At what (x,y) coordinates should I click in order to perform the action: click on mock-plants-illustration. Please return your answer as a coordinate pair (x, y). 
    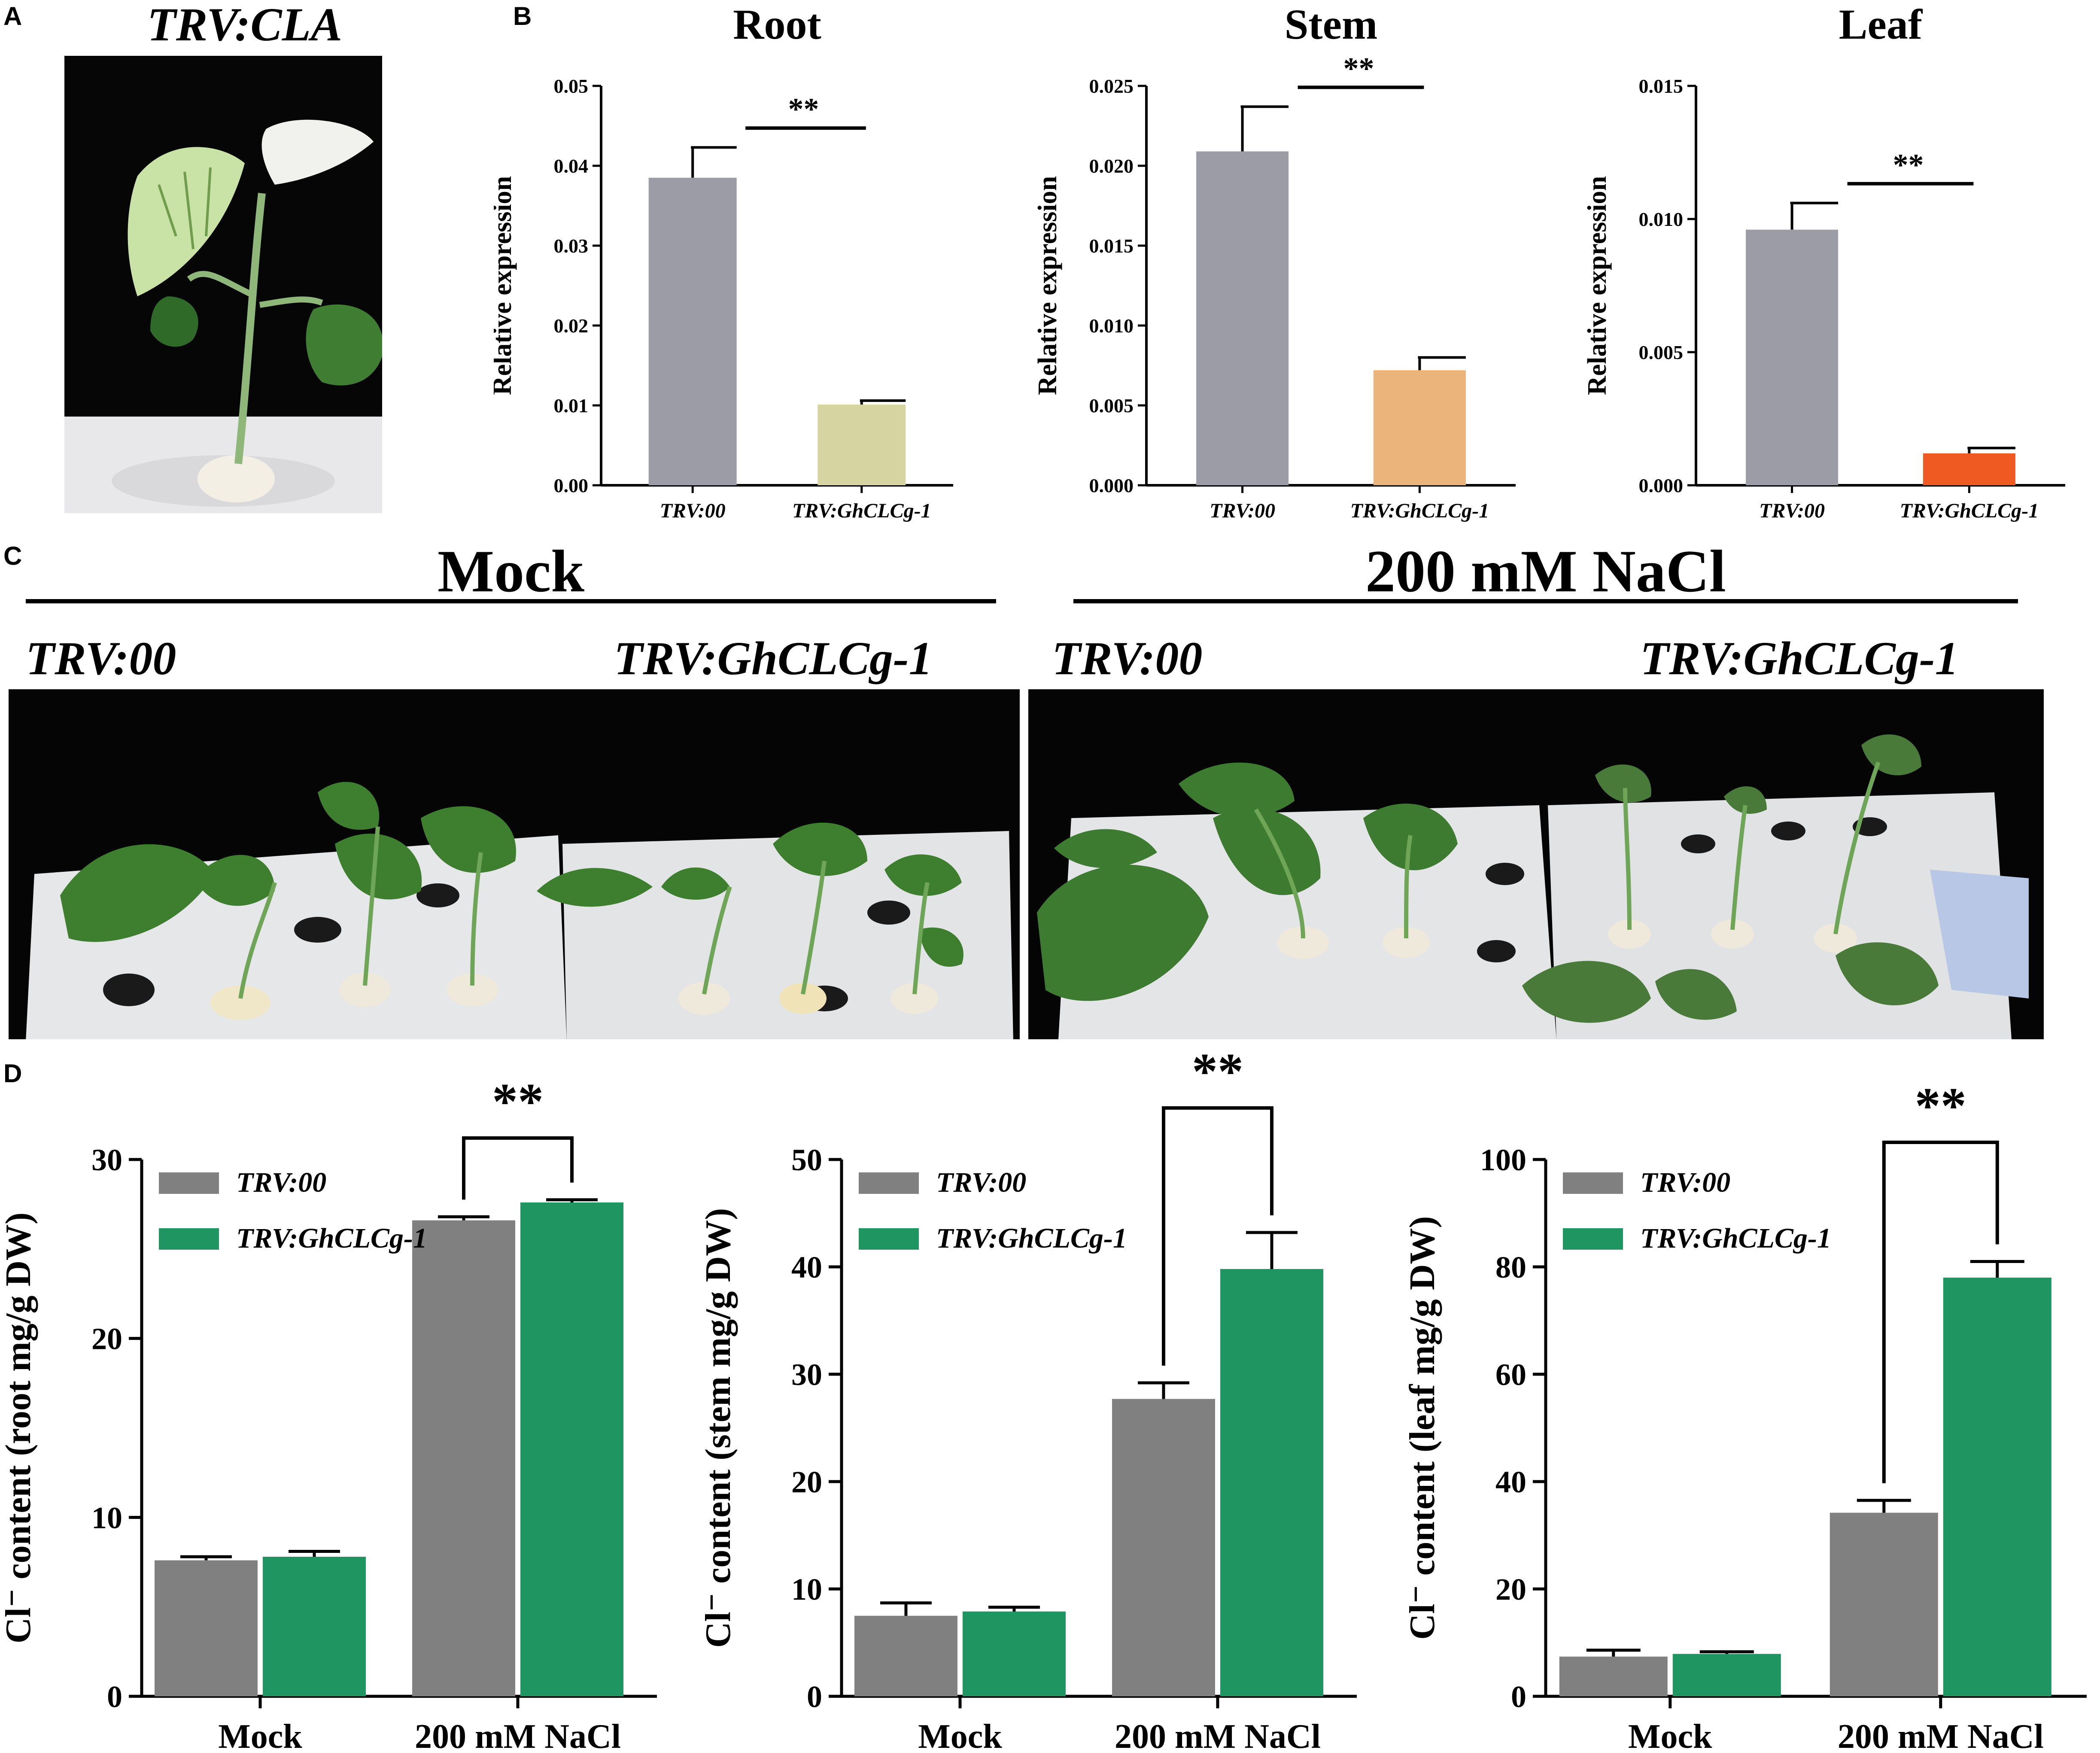
    Looking at the image, I should click on (515, 864).